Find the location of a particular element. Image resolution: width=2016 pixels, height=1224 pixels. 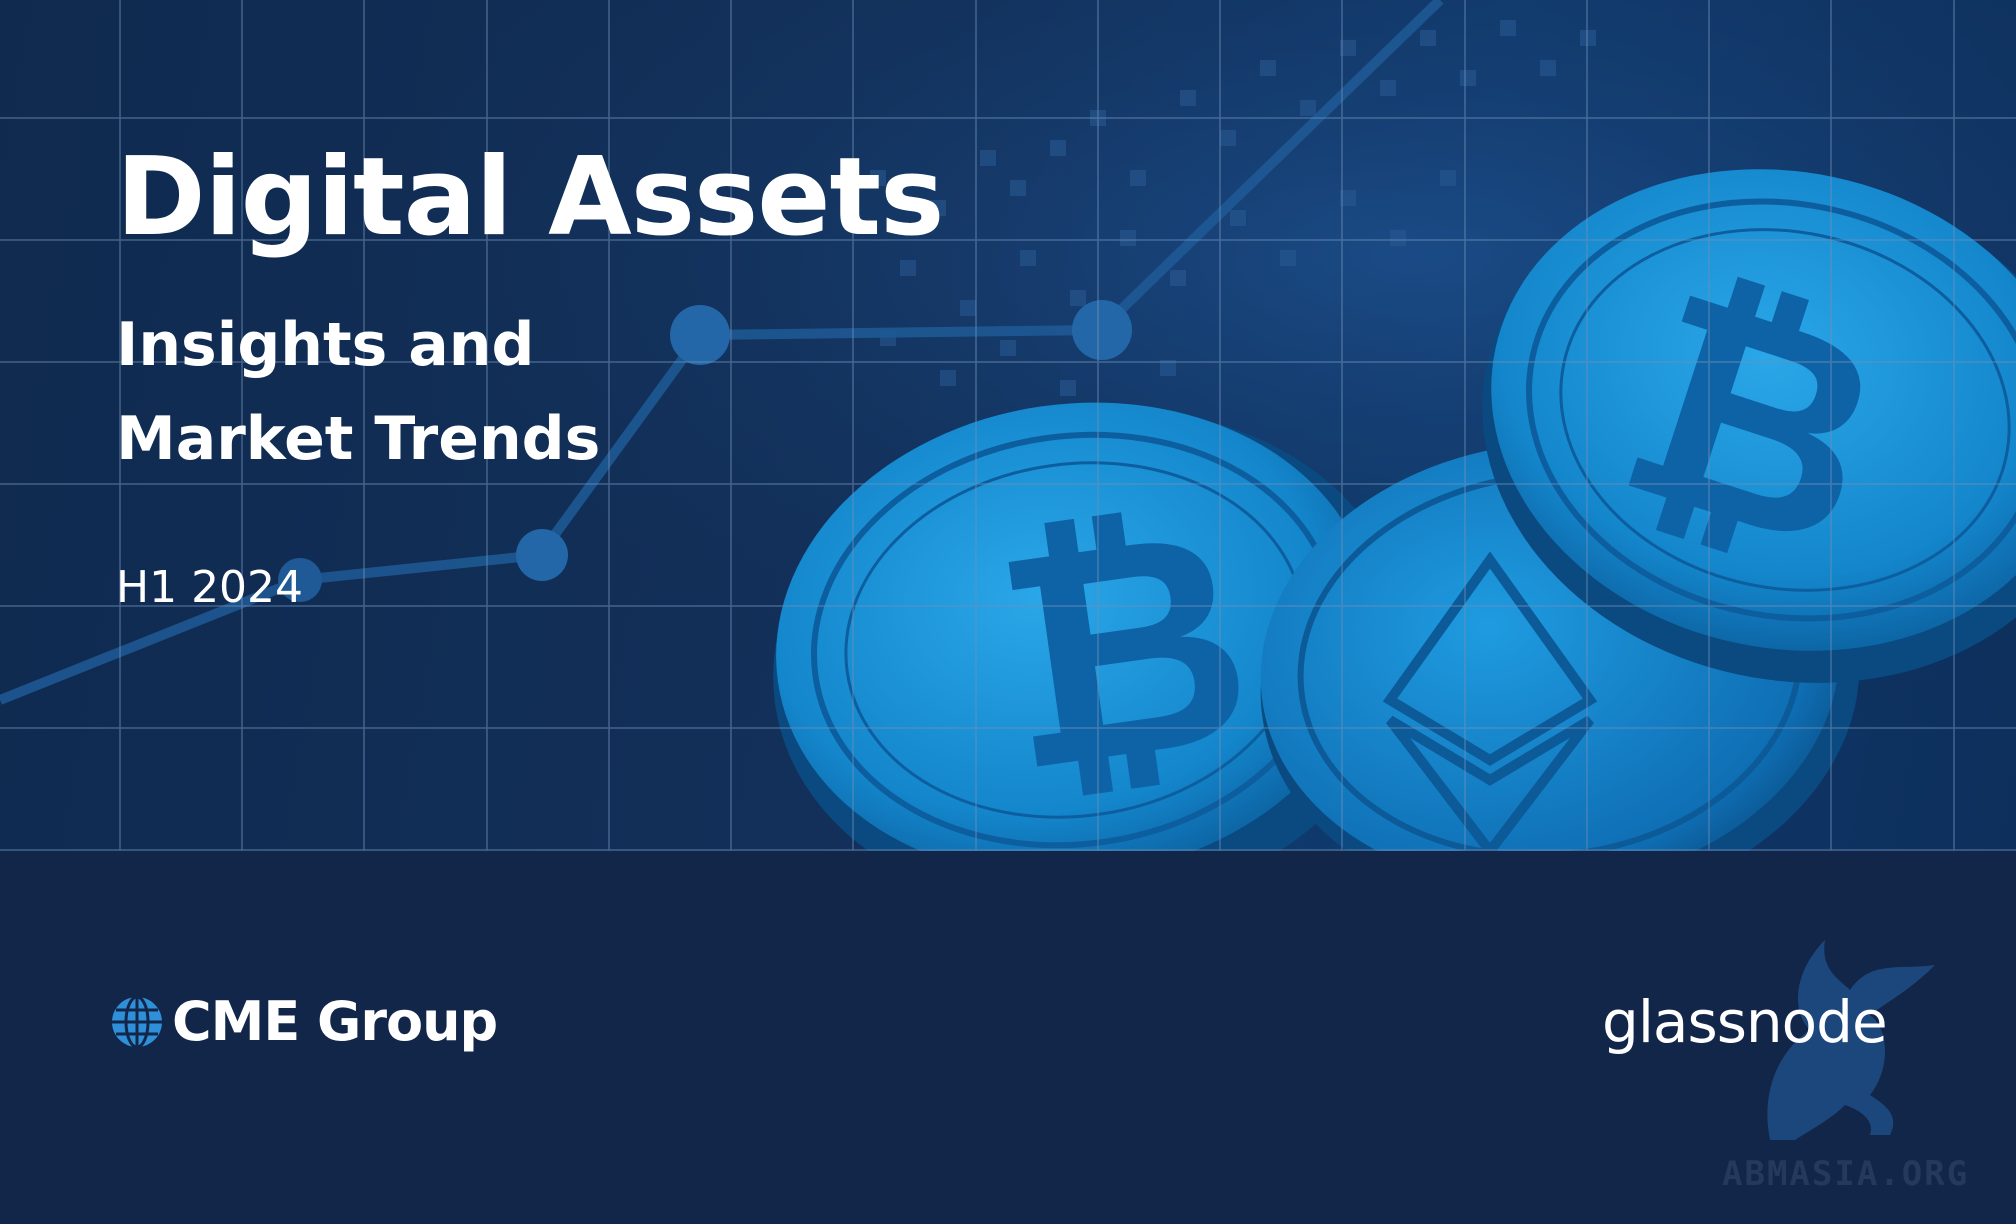

cme-group-wordmark: CME Group is located at coordinates (335, 1021).